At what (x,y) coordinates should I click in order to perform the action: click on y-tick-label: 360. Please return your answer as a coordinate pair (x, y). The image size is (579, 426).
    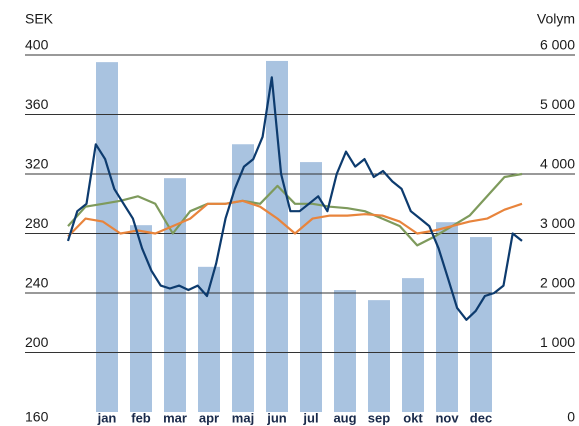
    Looking at the image, I should click on (37, 104).